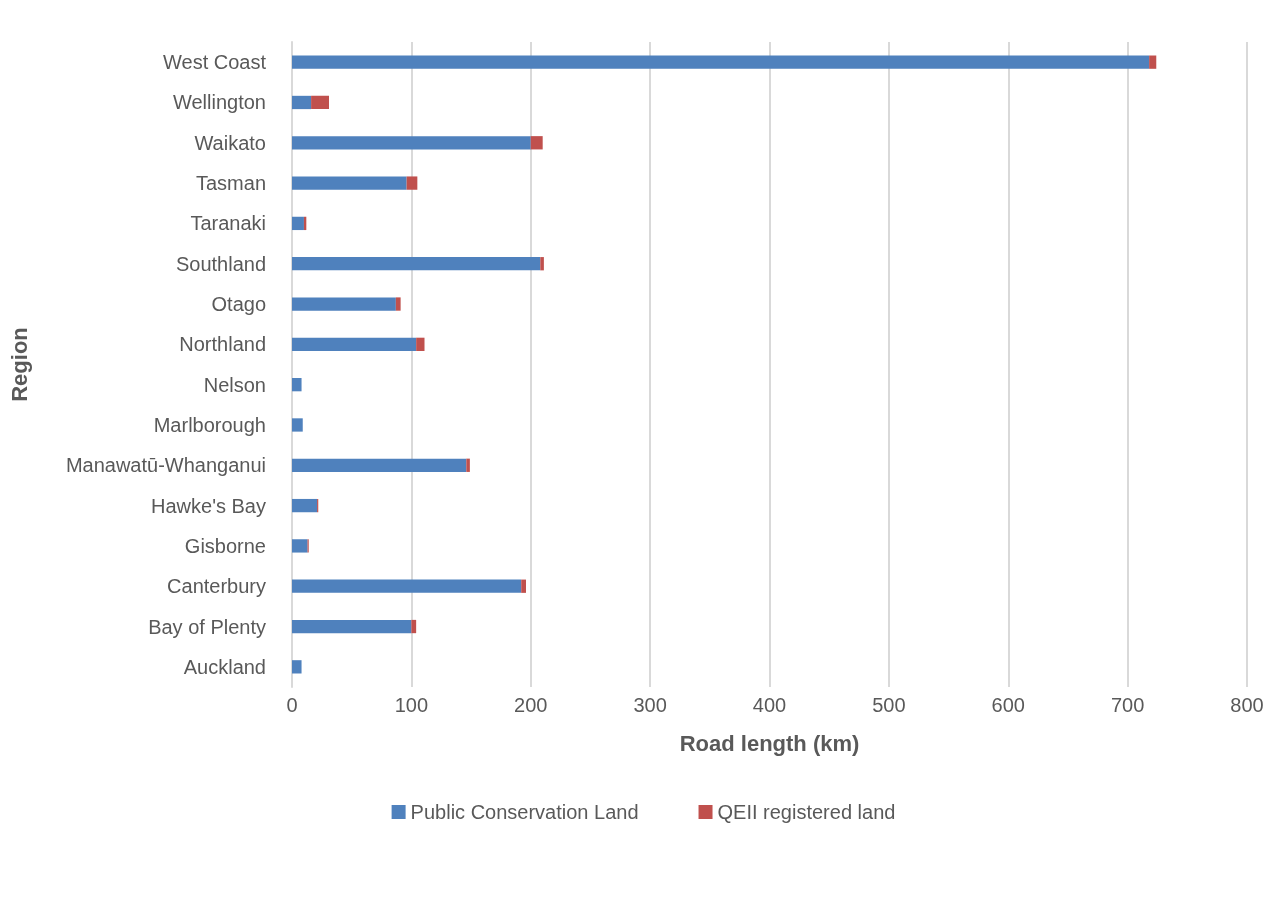 This screenshot has width=1287, height=897. What do you see at coordinates (230, 183) in the screenshot?
I see `y-tick-label: Tasman` at bounding box center [230, 183].